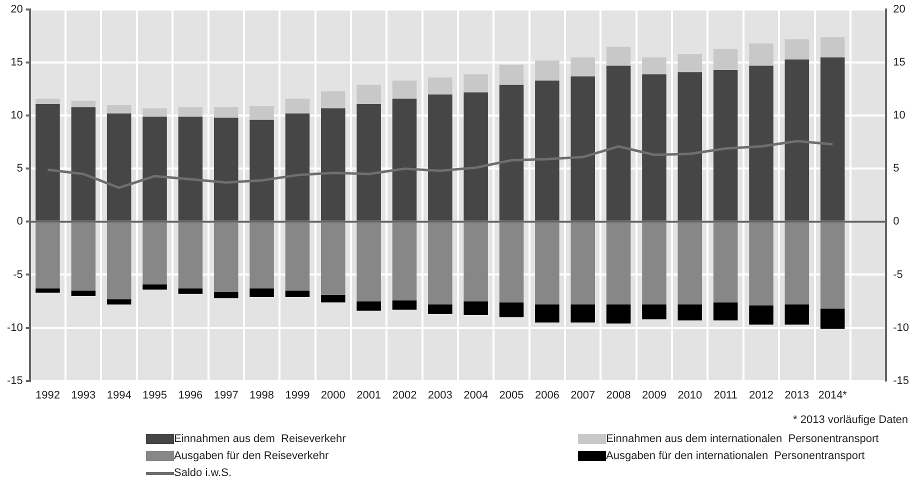  I want to click on x-tick-label: 1995, so click(155, 395).